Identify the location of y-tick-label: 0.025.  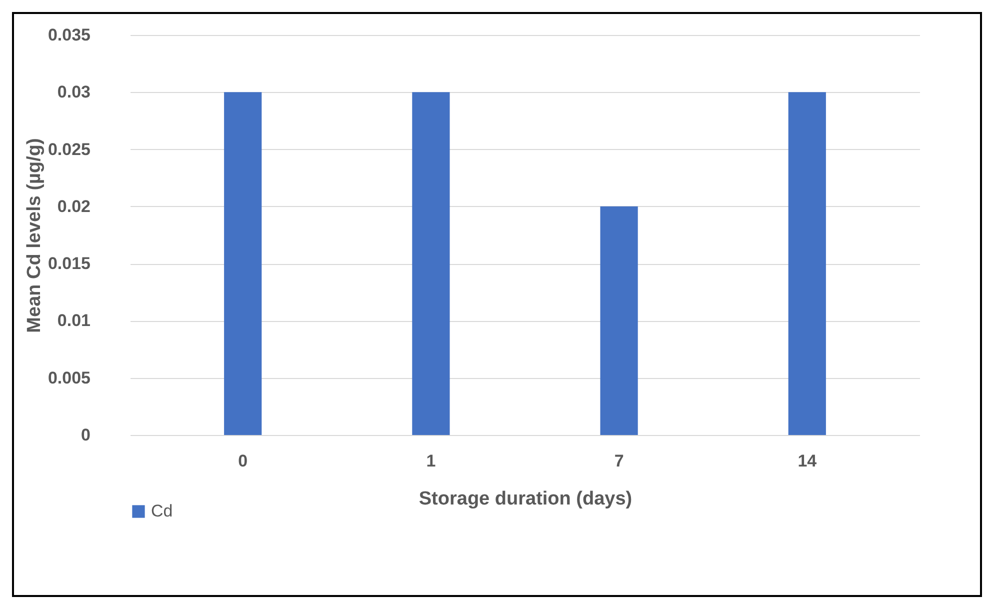
(69, 149).